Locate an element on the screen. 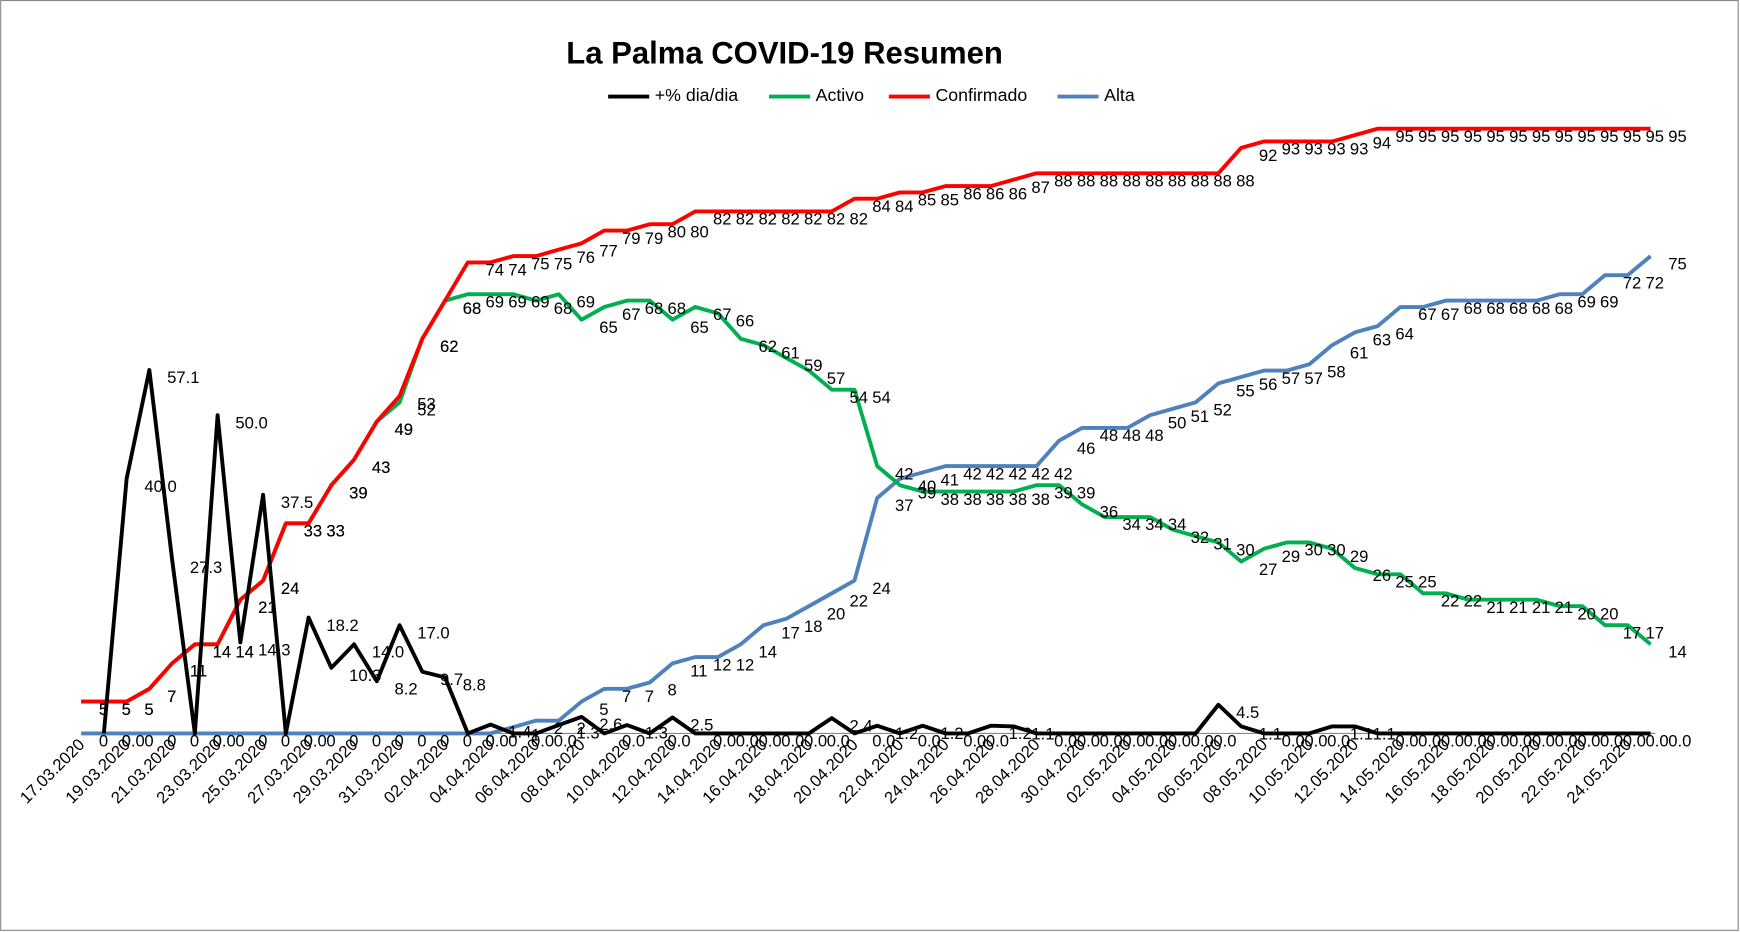 The height and width of the screenshot is (932, 1740). data-label: 1.3 is located at coordinates (588, 732).